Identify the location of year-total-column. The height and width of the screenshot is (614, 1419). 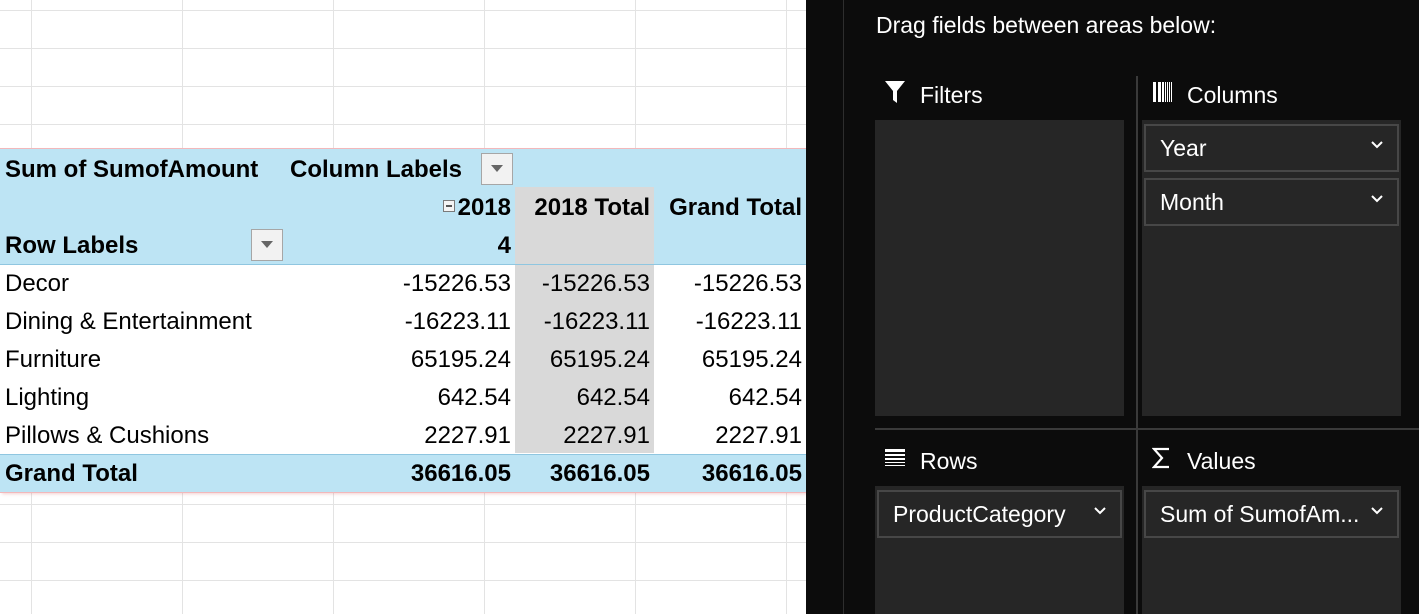
(584, 320).